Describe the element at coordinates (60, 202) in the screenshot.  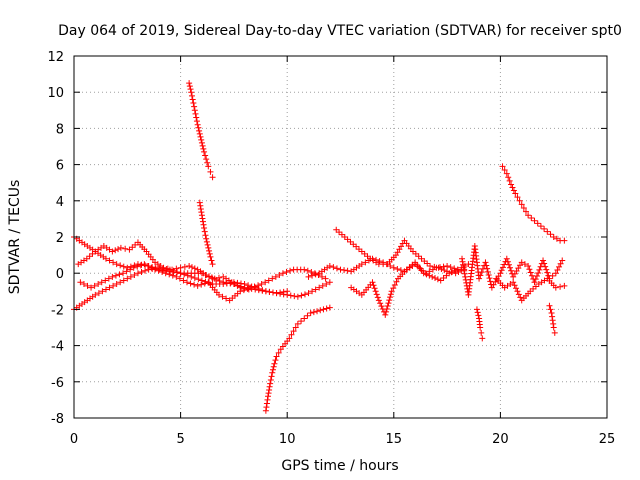
I see `y-tick-label: 4` at that location.